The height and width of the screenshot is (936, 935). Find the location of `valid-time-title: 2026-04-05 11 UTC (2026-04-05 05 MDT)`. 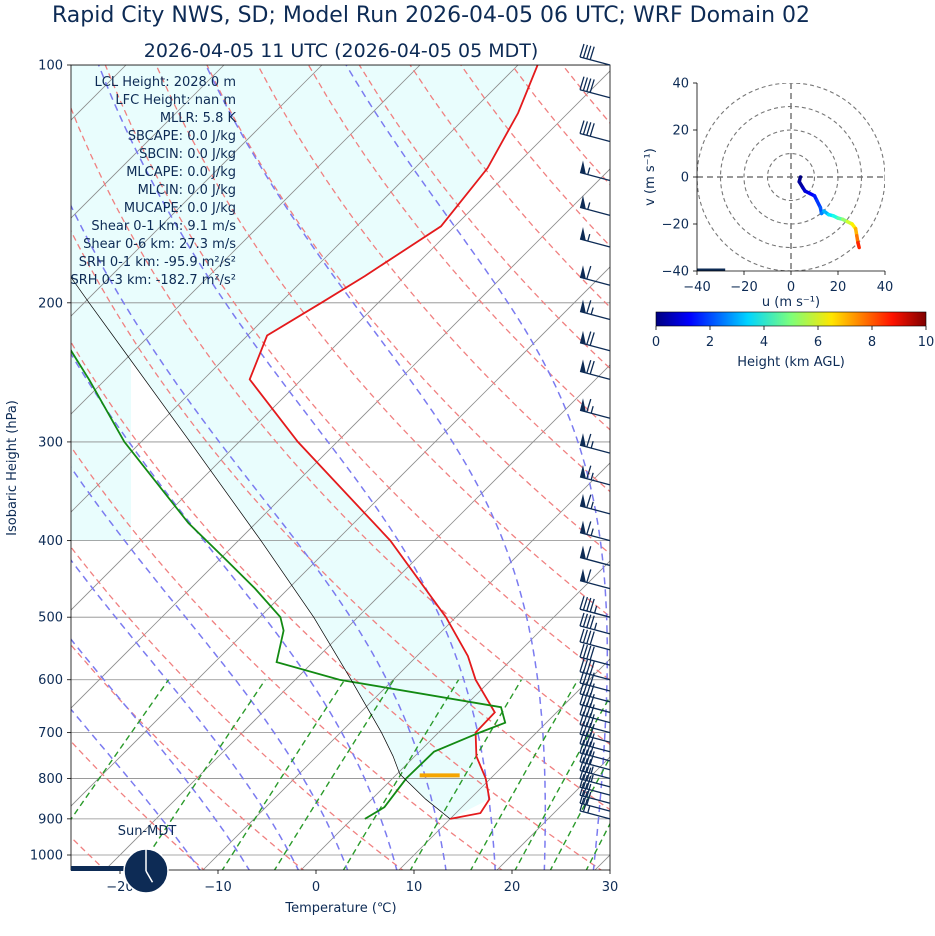

valid-time-title: 2026-04-05 11 UTC (2026-04-05 05 MDT) is located at coordinates (341, 51).